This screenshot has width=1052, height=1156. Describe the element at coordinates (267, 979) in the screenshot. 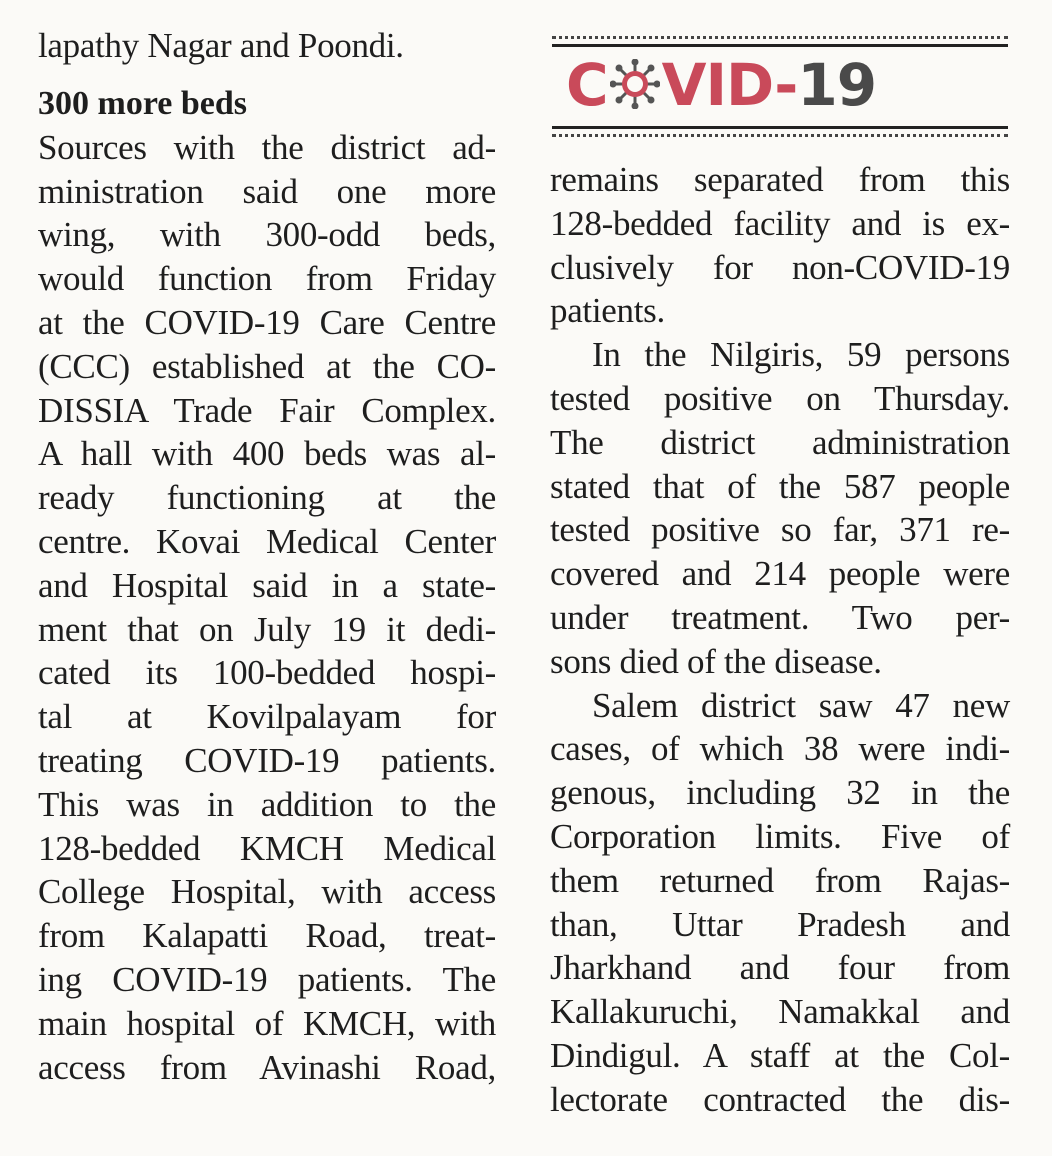

I see `text-line: ing COVID-19 patients. The` at that location.